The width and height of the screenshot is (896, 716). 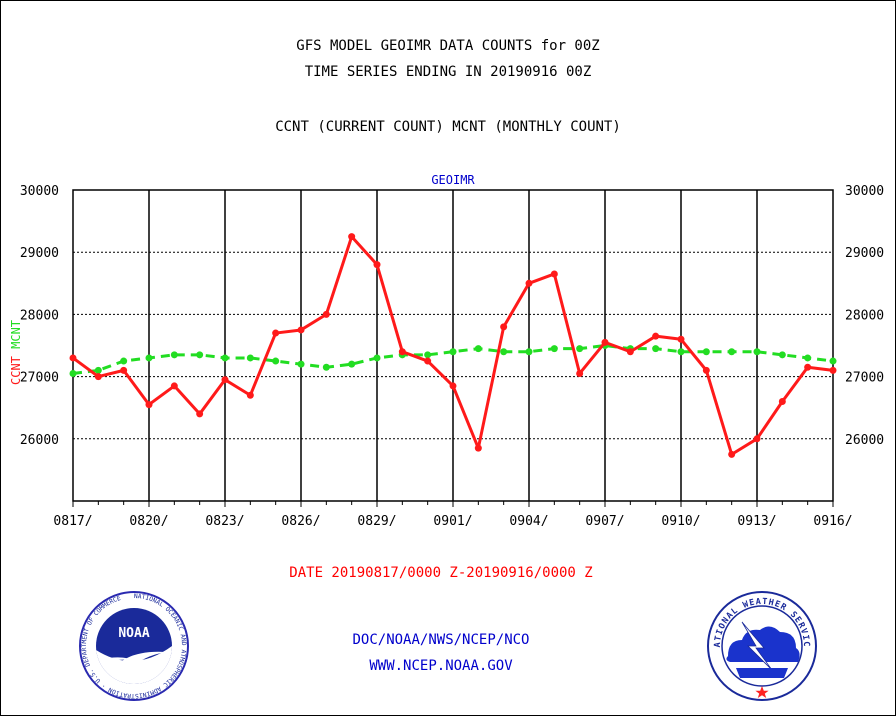 What do you see at coordinates (39, 253) in the screenshot?
I see `y-tick-label-left: 29000` at bounding box center [39, 253].